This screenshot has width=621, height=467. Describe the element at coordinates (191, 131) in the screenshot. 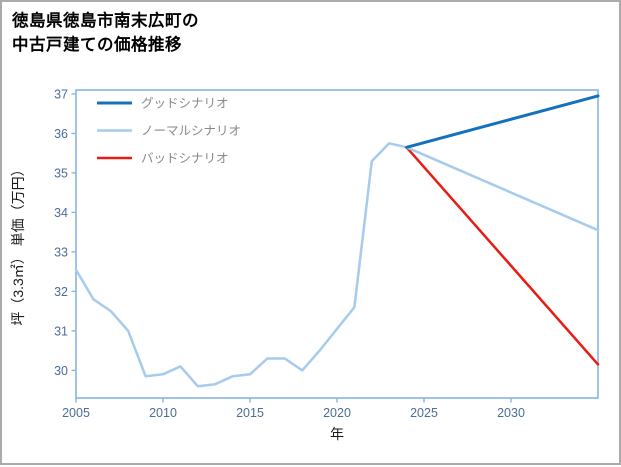

I see `legend-label: ノーマルシナリオ` at that location.